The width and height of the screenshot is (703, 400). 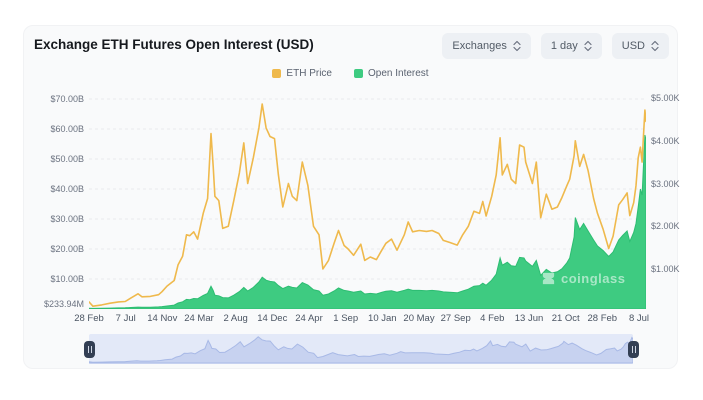 I want to click on axis-tick: 13 Jun, so click(x=529, y=318).